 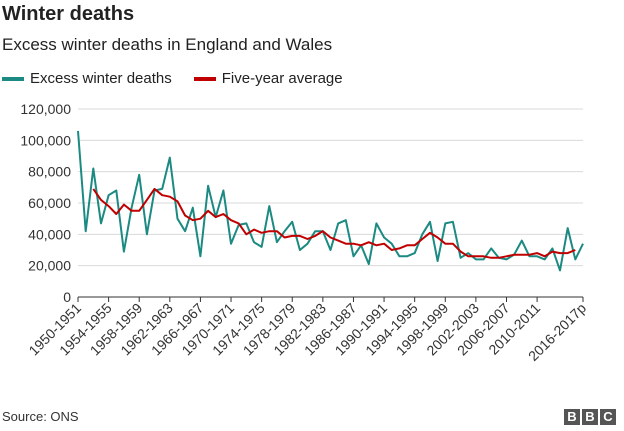 What do you see at coordinates (334, 223) in the screenshot?
I see `series-line-average` at bounding box center [334, 223].